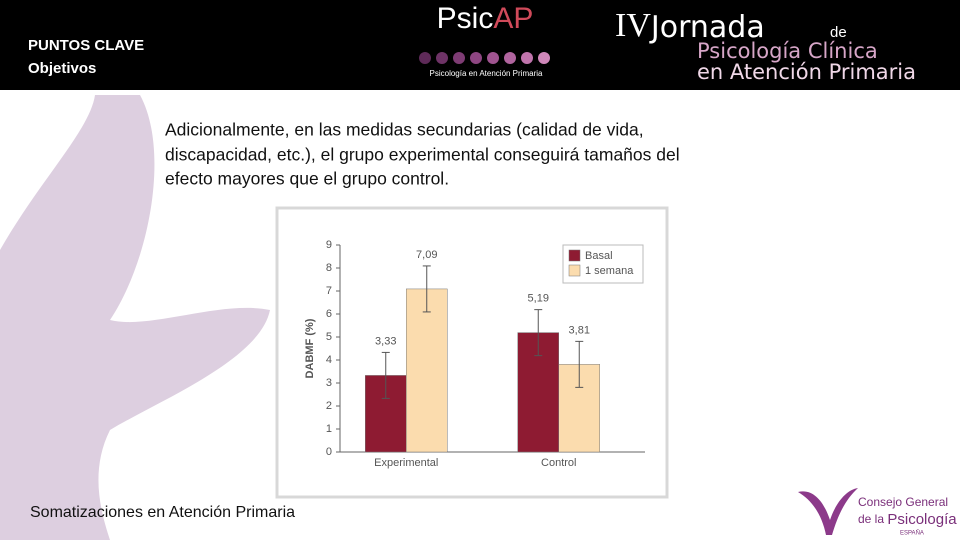  I want to click on org-line2a: de la, so click(871, 519).